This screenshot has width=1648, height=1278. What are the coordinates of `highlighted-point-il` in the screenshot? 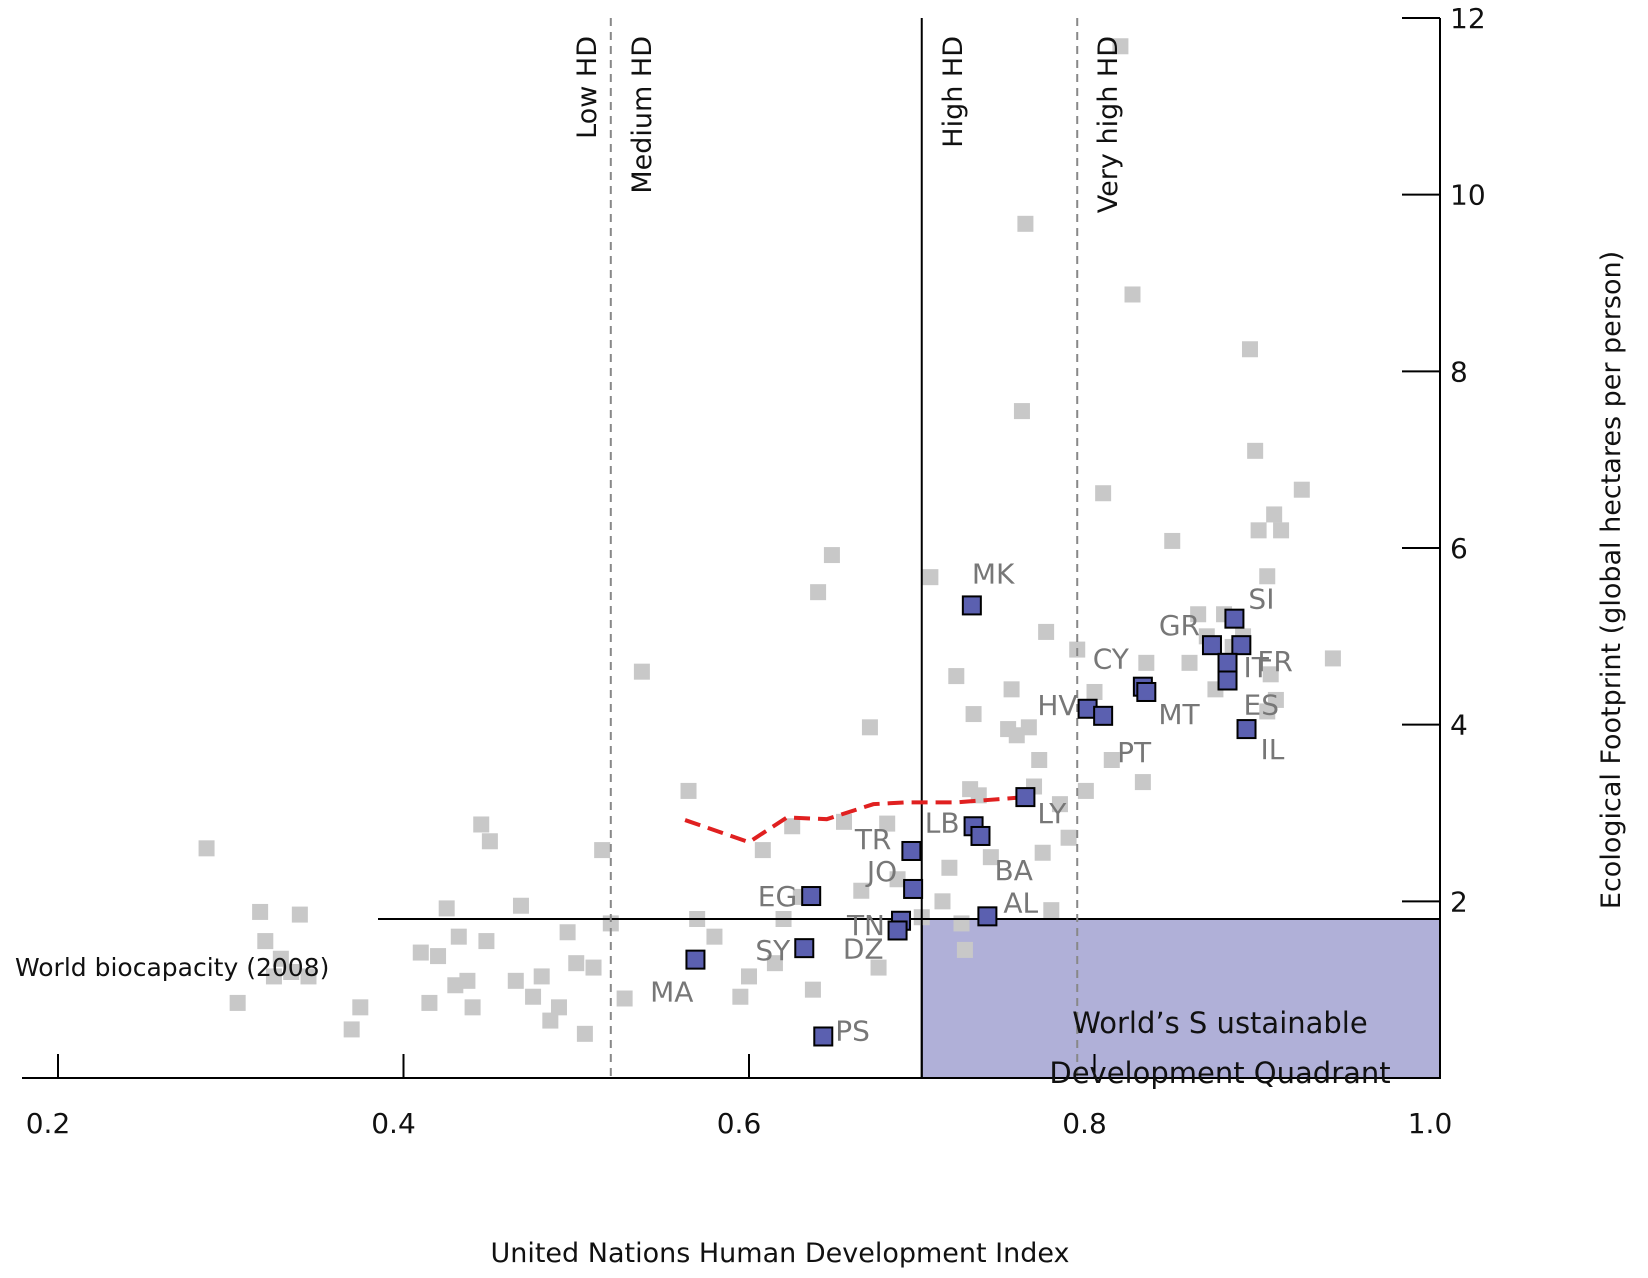 It's located at (1246, 729).